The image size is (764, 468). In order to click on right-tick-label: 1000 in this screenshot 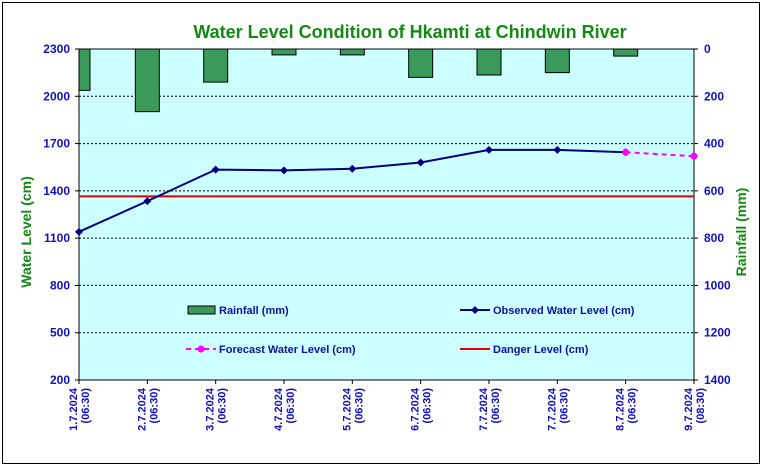, I will do `click(717, 285)`.